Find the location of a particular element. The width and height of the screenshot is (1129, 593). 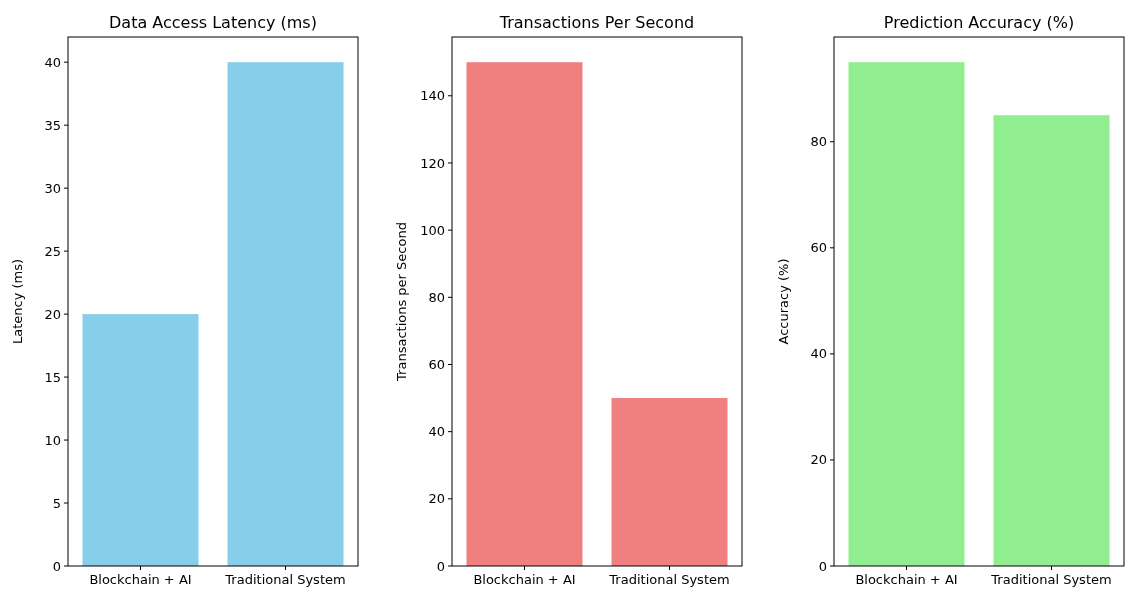

y-tick-label: 140 is located at coordinates (432, 96).